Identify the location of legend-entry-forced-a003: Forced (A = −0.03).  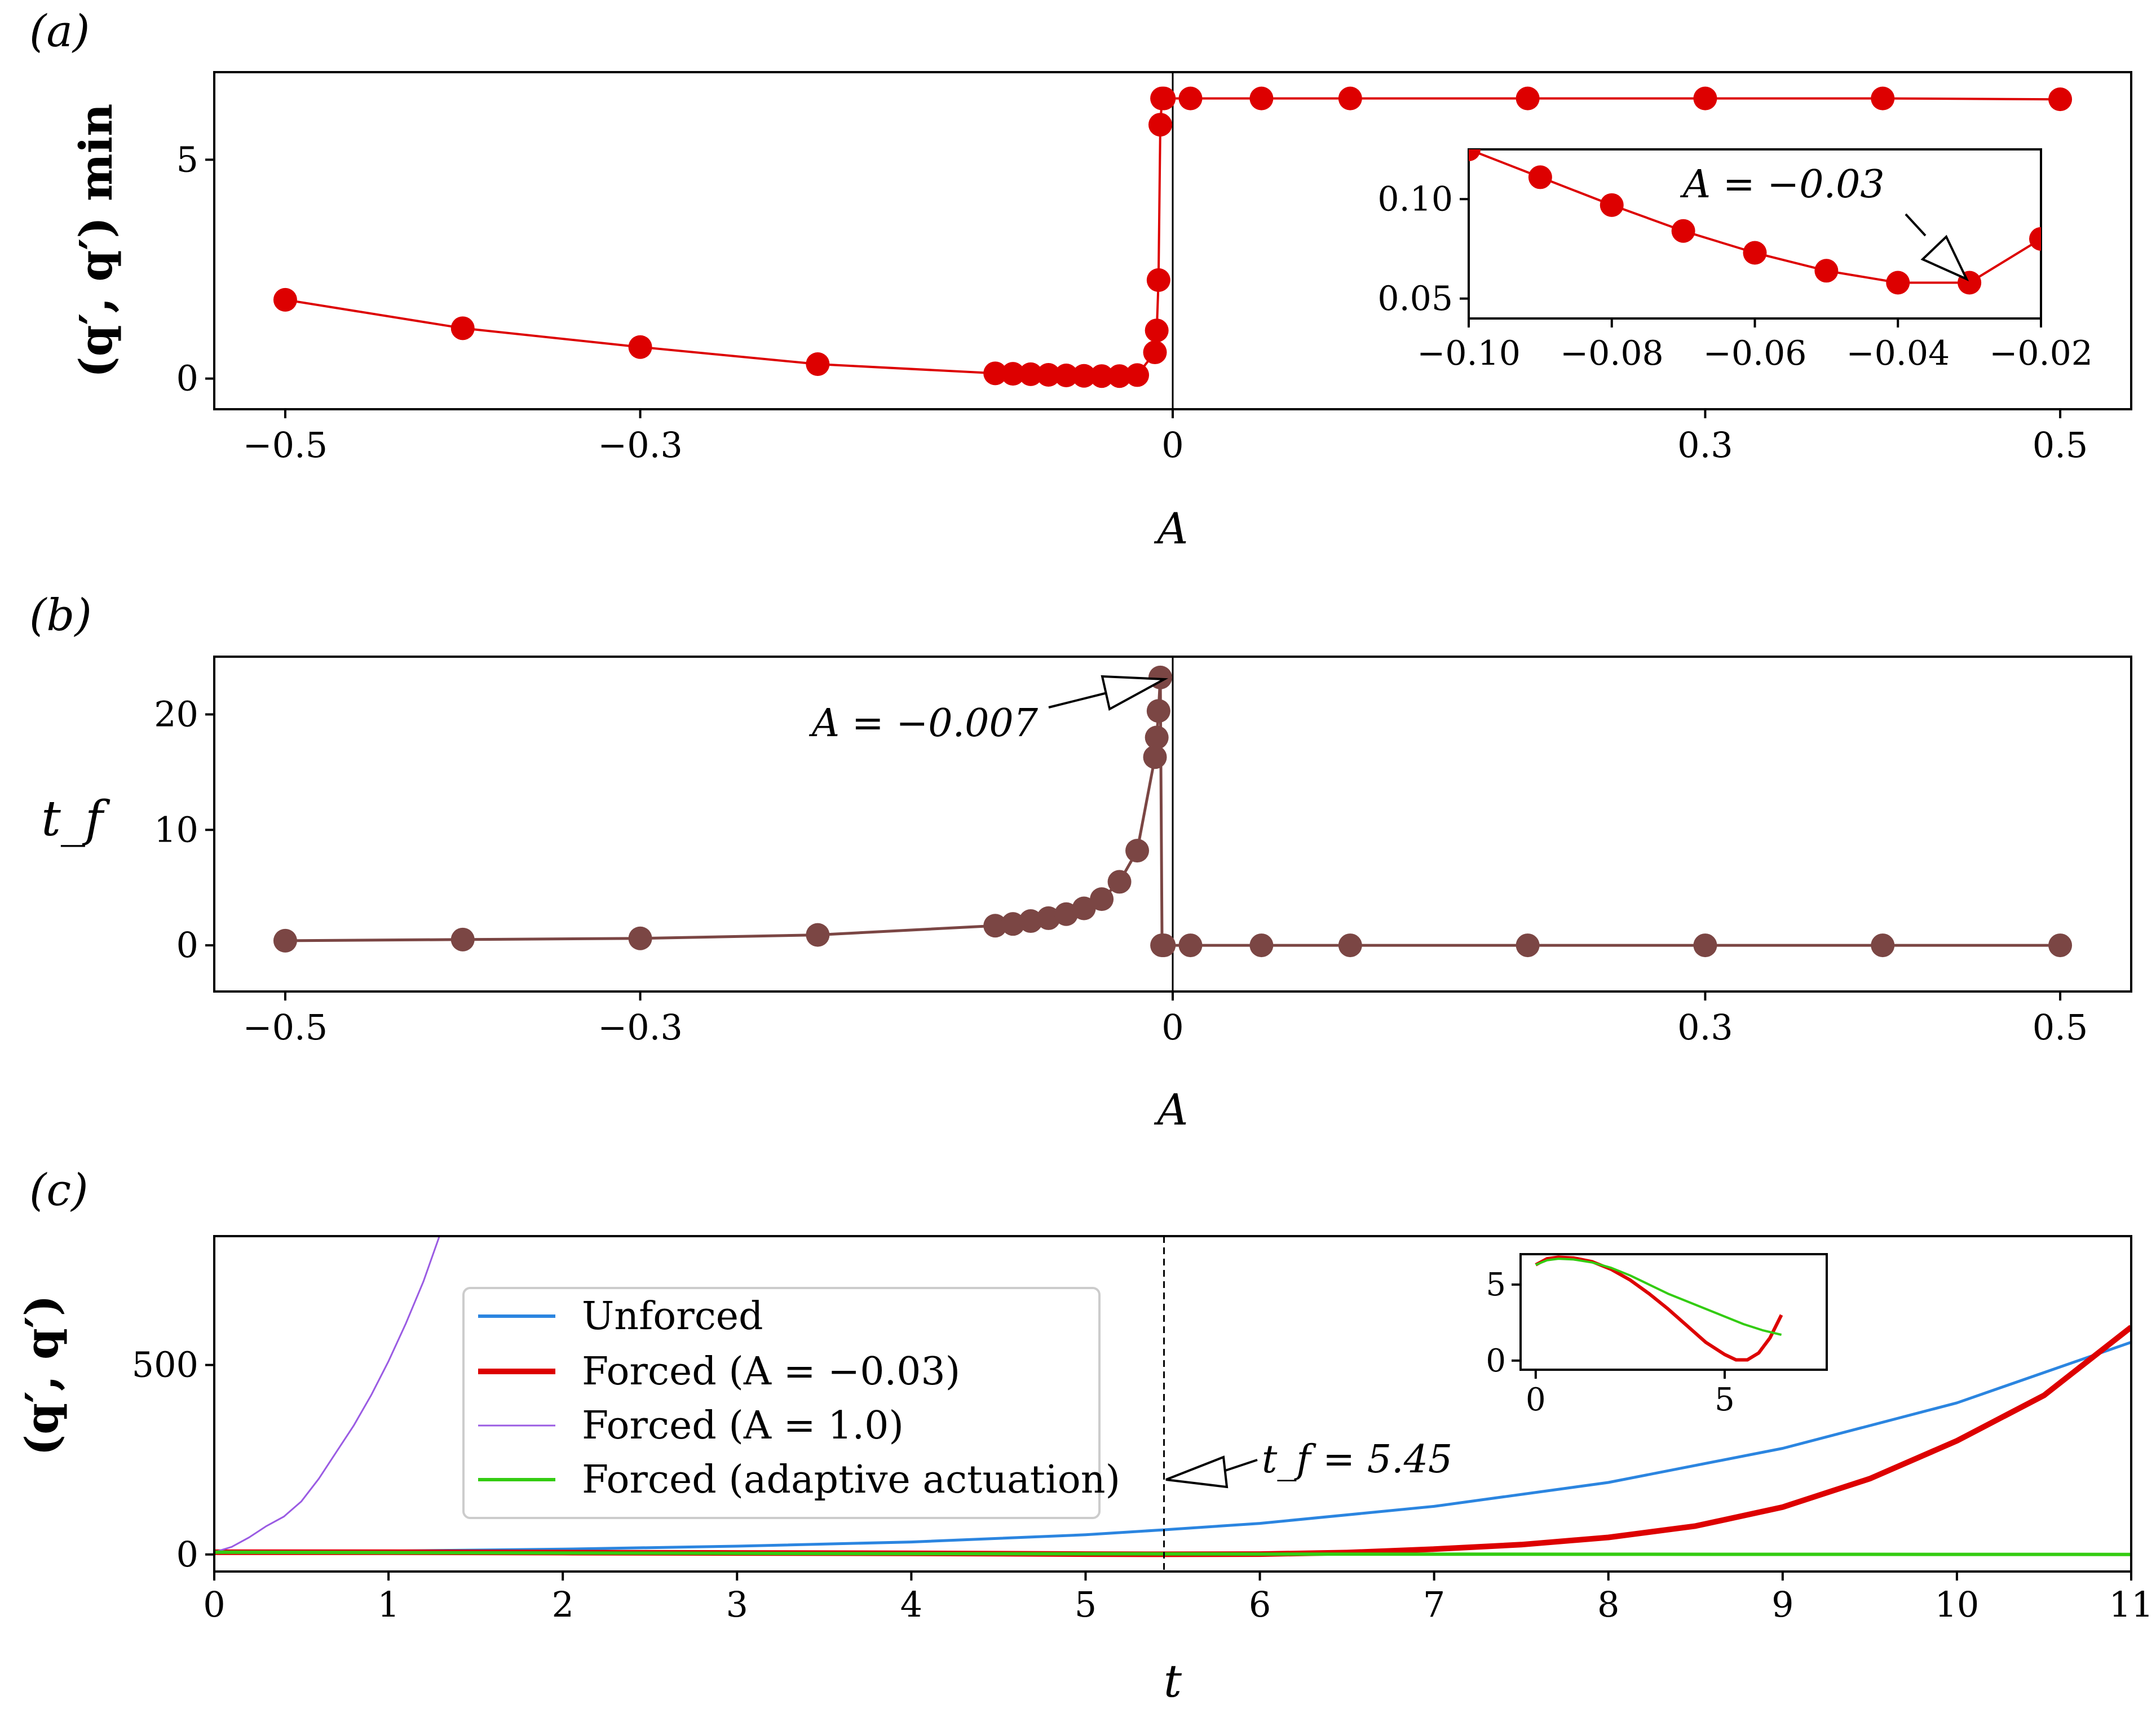
(719, 1371).